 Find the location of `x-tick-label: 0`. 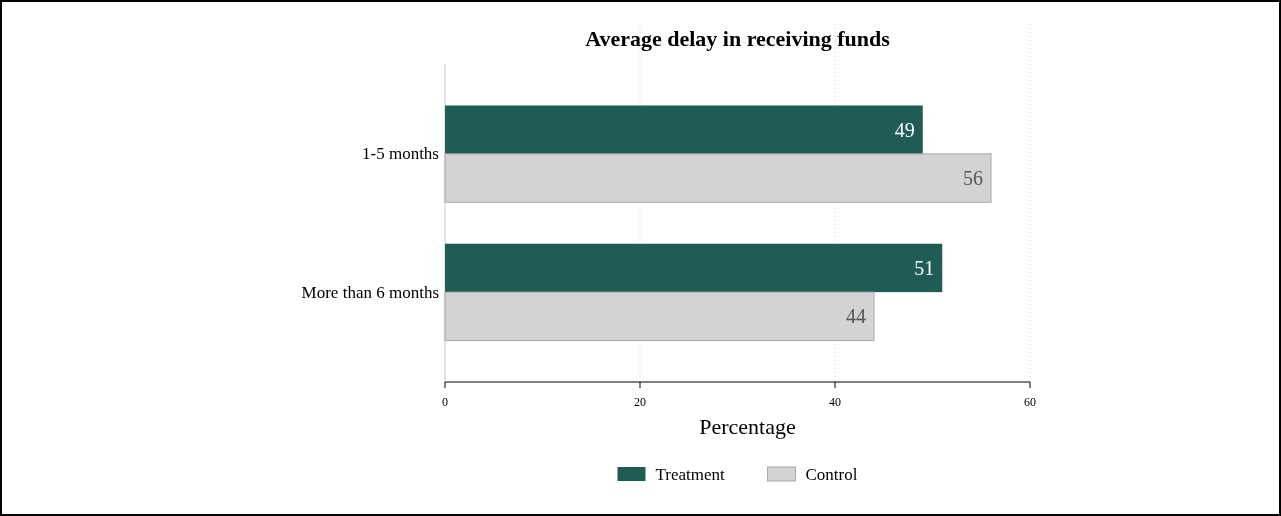

x-tick-label: 0 is located at coordinates (445, 402).